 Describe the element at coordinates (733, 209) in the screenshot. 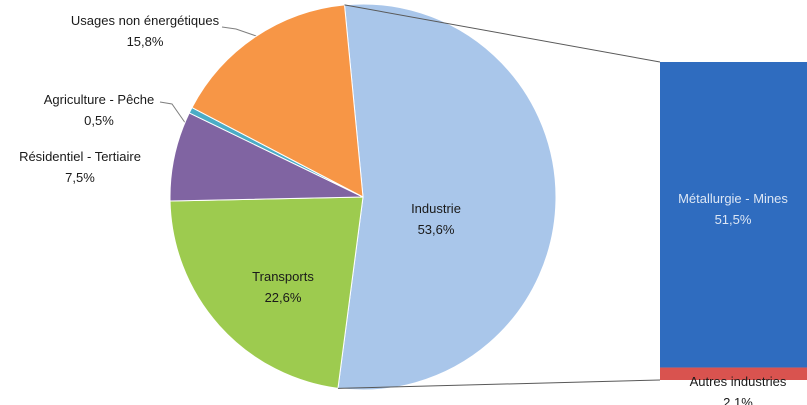

I see `data-label: Métallurgie - Mines 51,5%` at that location.